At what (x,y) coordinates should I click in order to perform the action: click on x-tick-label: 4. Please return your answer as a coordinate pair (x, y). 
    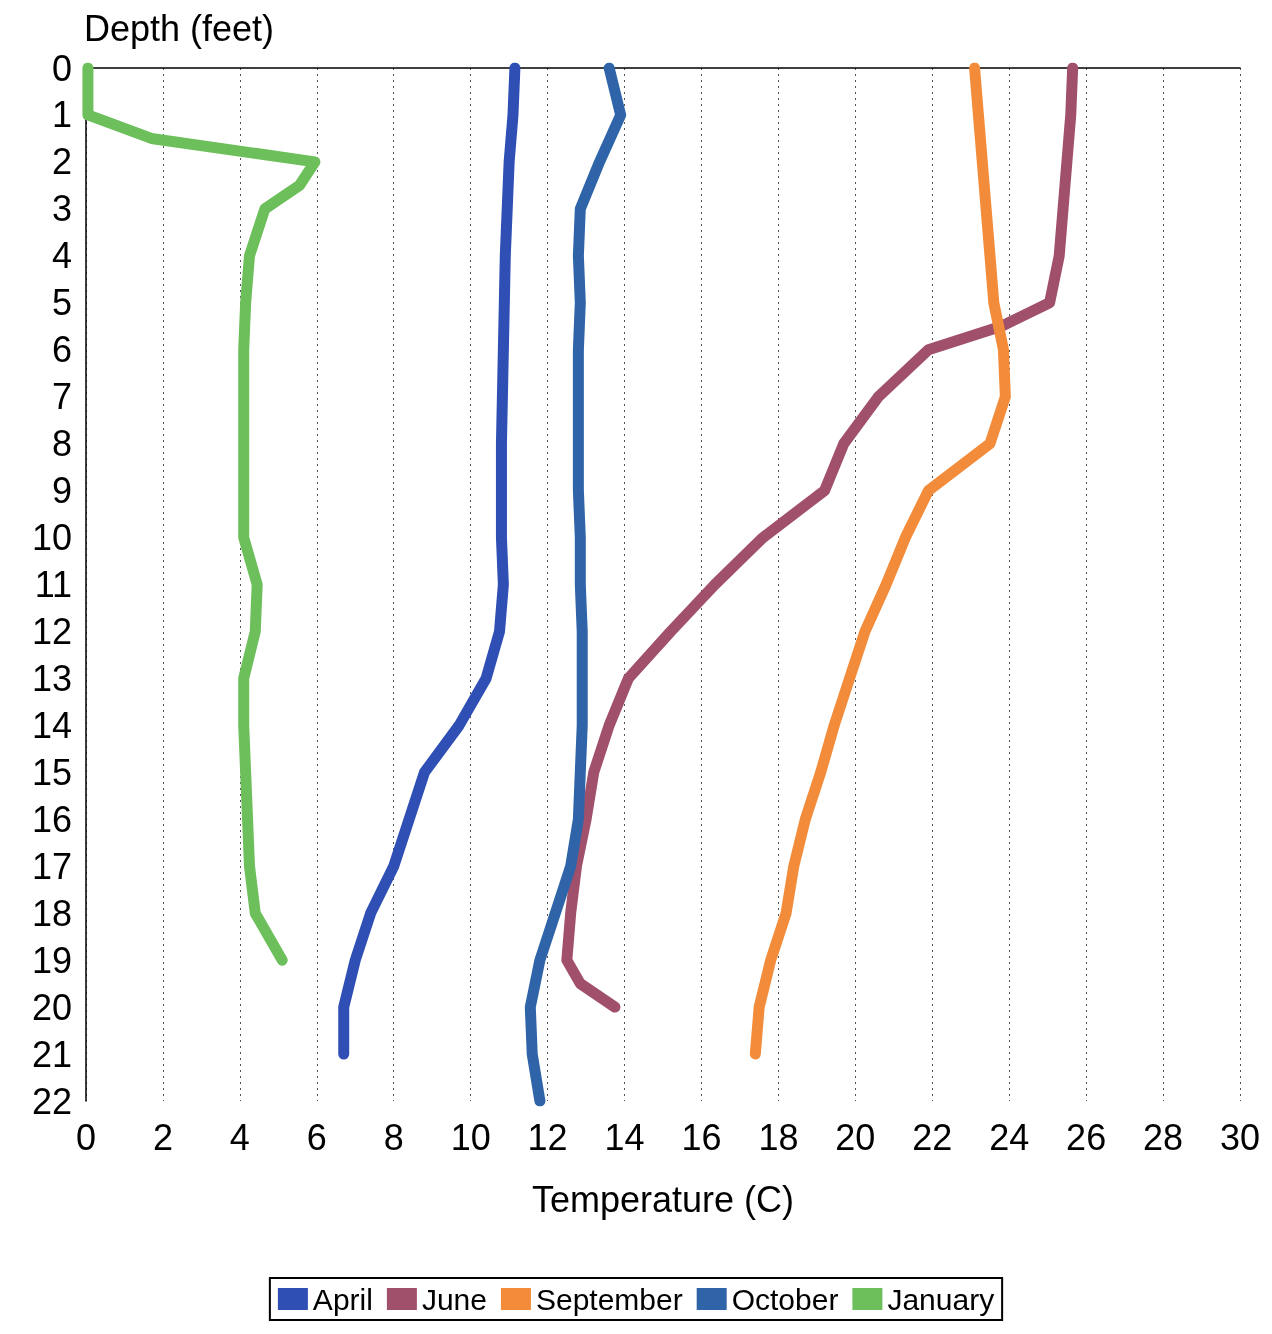
    Looking at the image, I should click on (239, 1137).